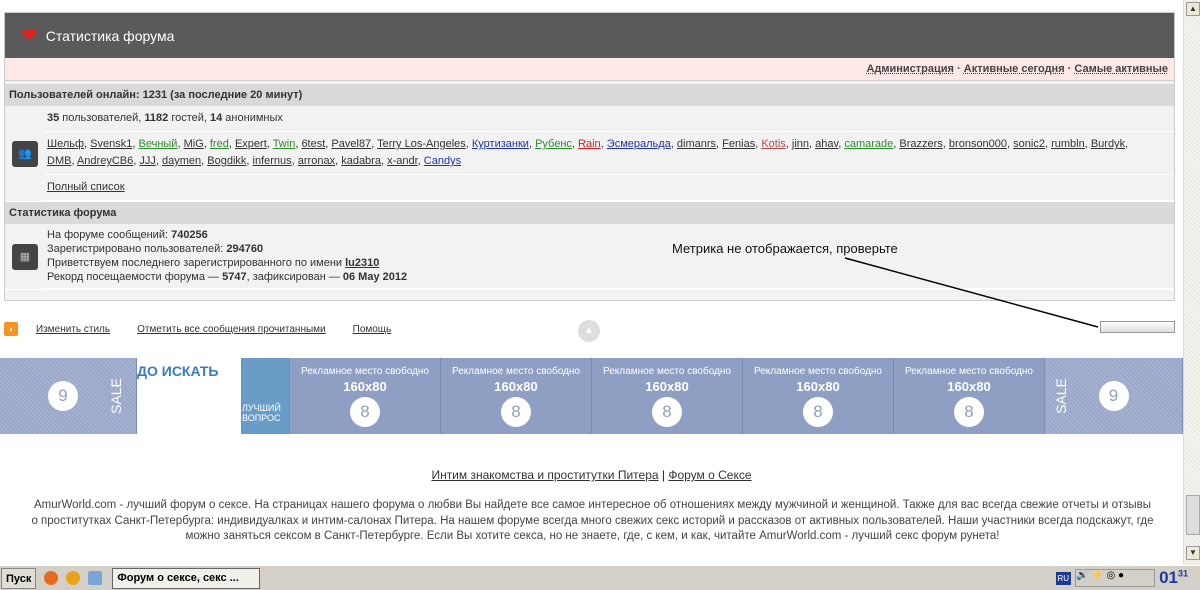 This screenshot has width=1200, height=590. What do you see at coordinates (351, 144) in the screenshot?
I see `online-user-link: Pavel87` at bounding box center [351, 144].